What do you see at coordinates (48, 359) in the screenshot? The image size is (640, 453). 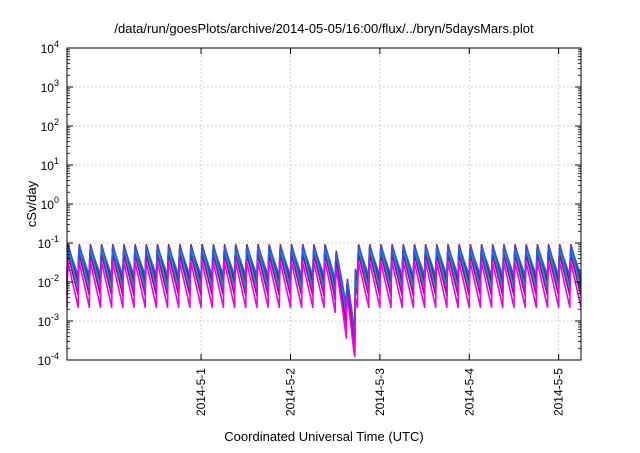 I see `y-tick-label: 10⁻⁴` at bounding box center [48, 359].